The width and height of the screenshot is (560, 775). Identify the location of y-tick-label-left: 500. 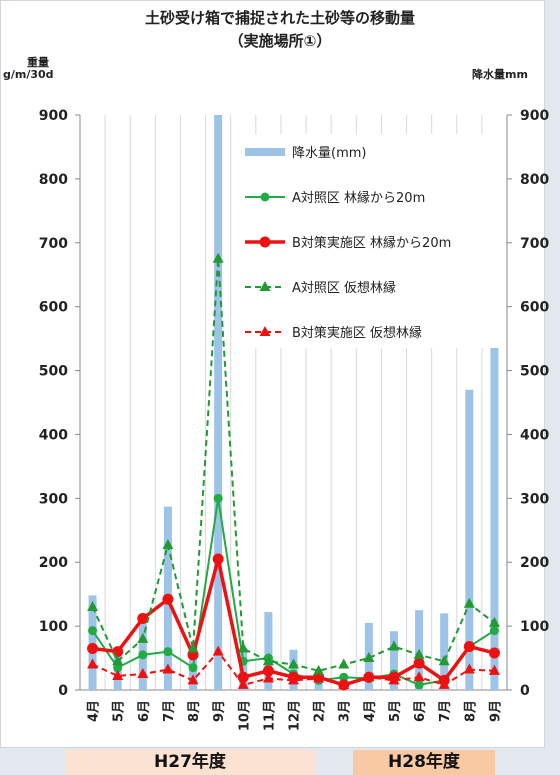
(53, 372).